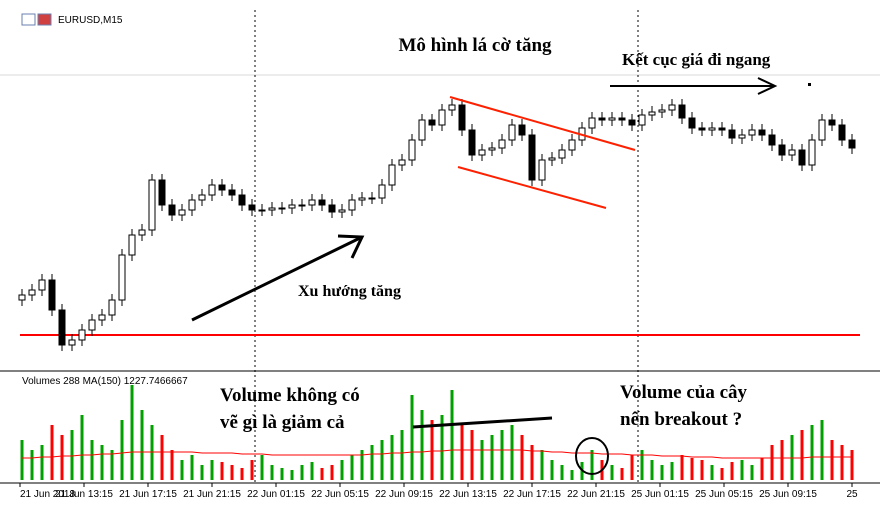  I want to click on symbol-label: EURUSD,M15, so click(90, 20).